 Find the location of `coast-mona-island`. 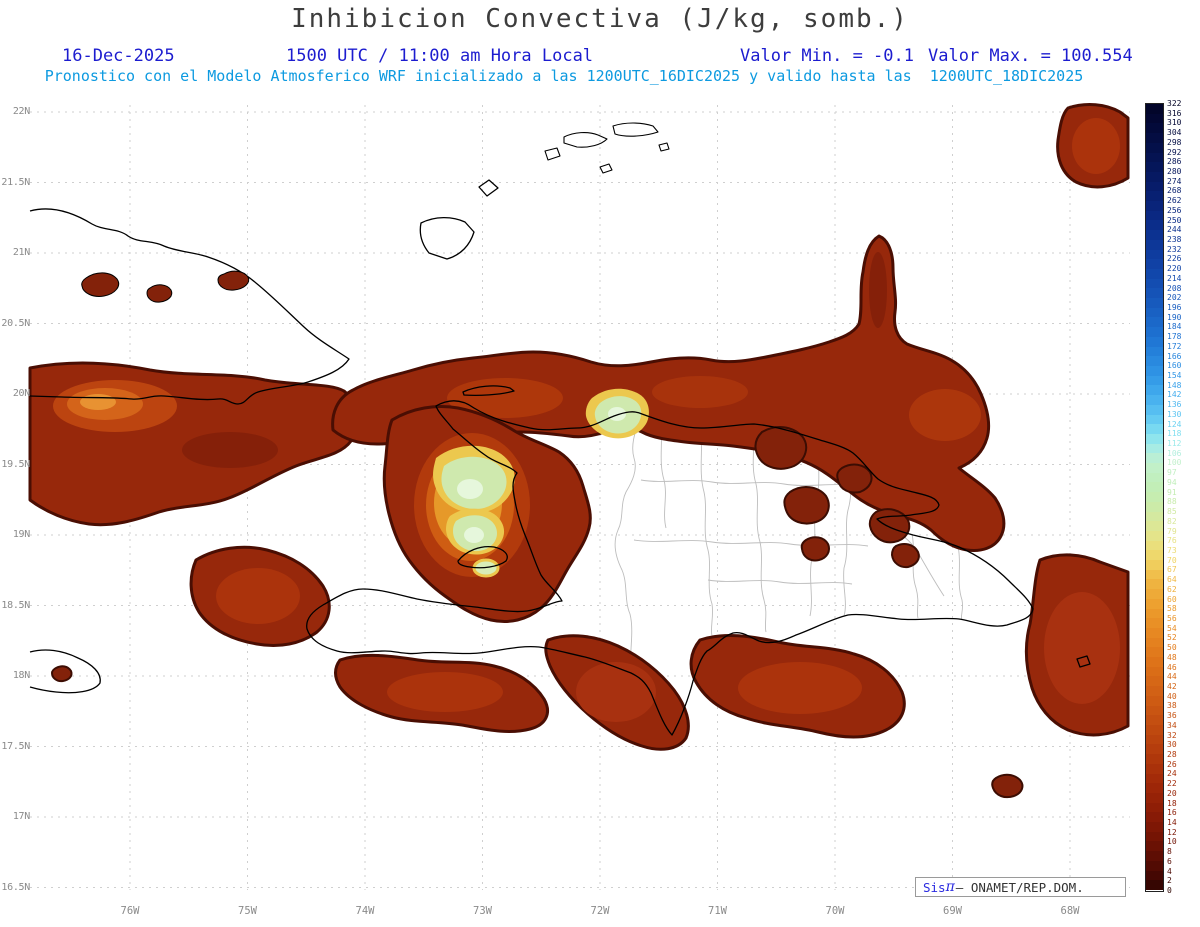

coast-mona-island is located at coordinates (1083, 661).